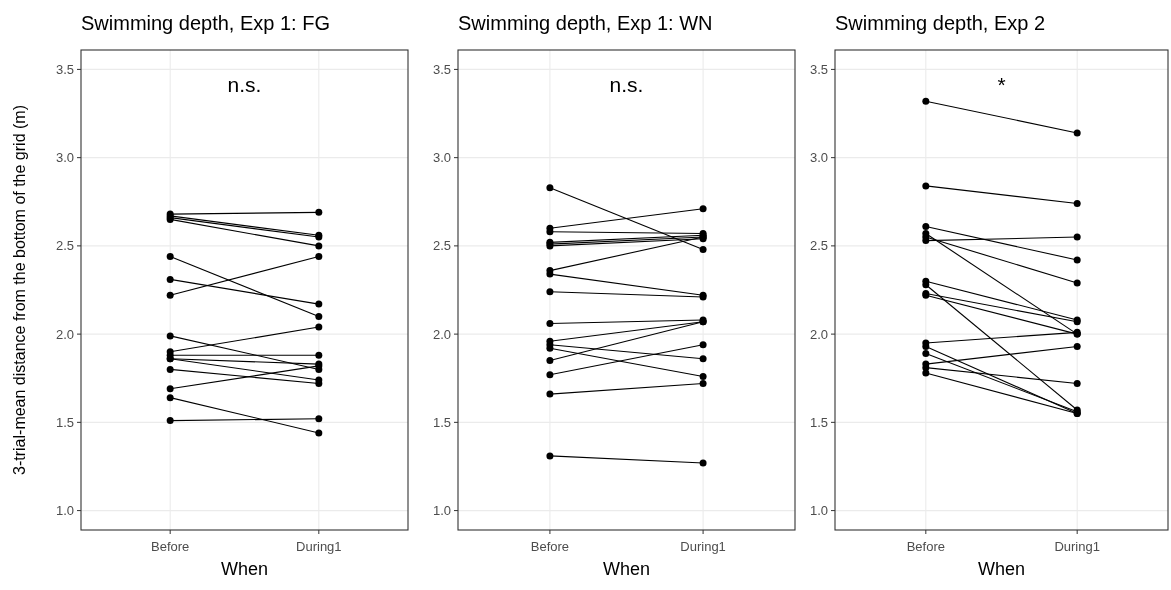 The height and width of the screenshot is (590, 1171). I want to click on chart-title: Swimming depth, Exp 1: FG, so click(205, 23).